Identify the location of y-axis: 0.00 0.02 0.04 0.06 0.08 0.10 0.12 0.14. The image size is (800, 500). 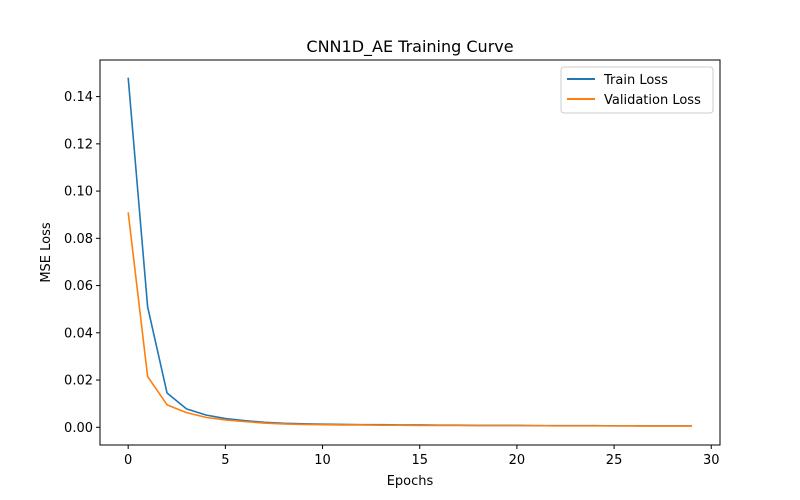
(82, 263).